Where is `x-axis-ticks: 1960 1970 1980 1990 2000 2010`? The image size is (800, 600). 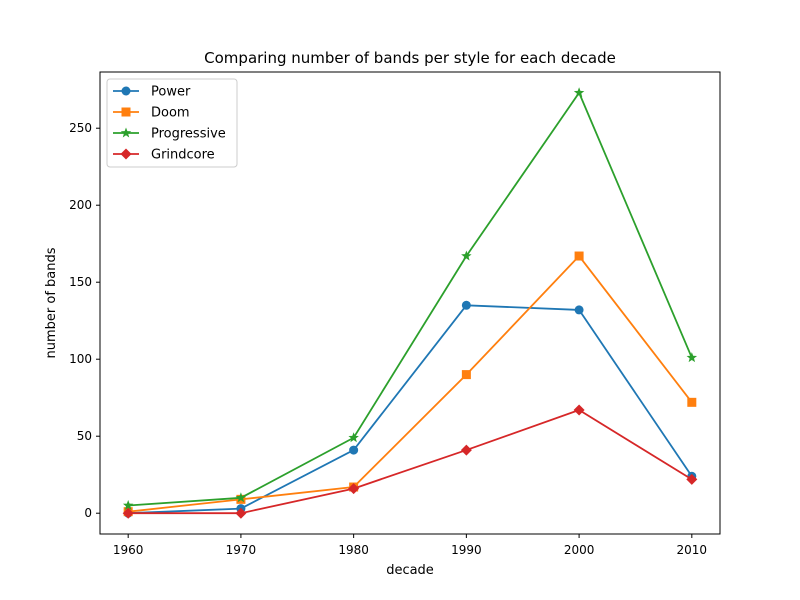
x-axis-ticks: 1960 1970 1980 1990 2000 2010 is located at coordinates (410, 545).